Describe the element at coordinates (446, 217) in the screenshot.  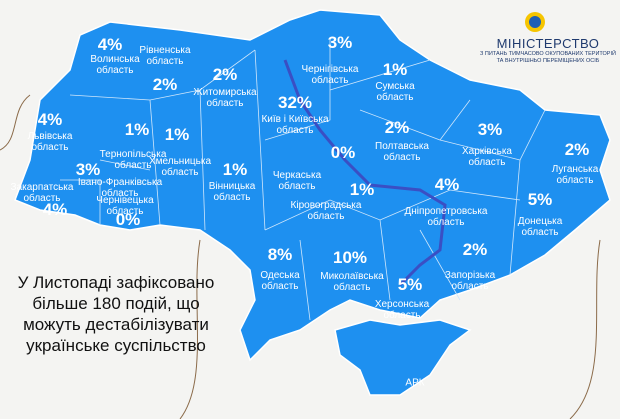
I see `region-name: Дніпропетровська область` at that location.